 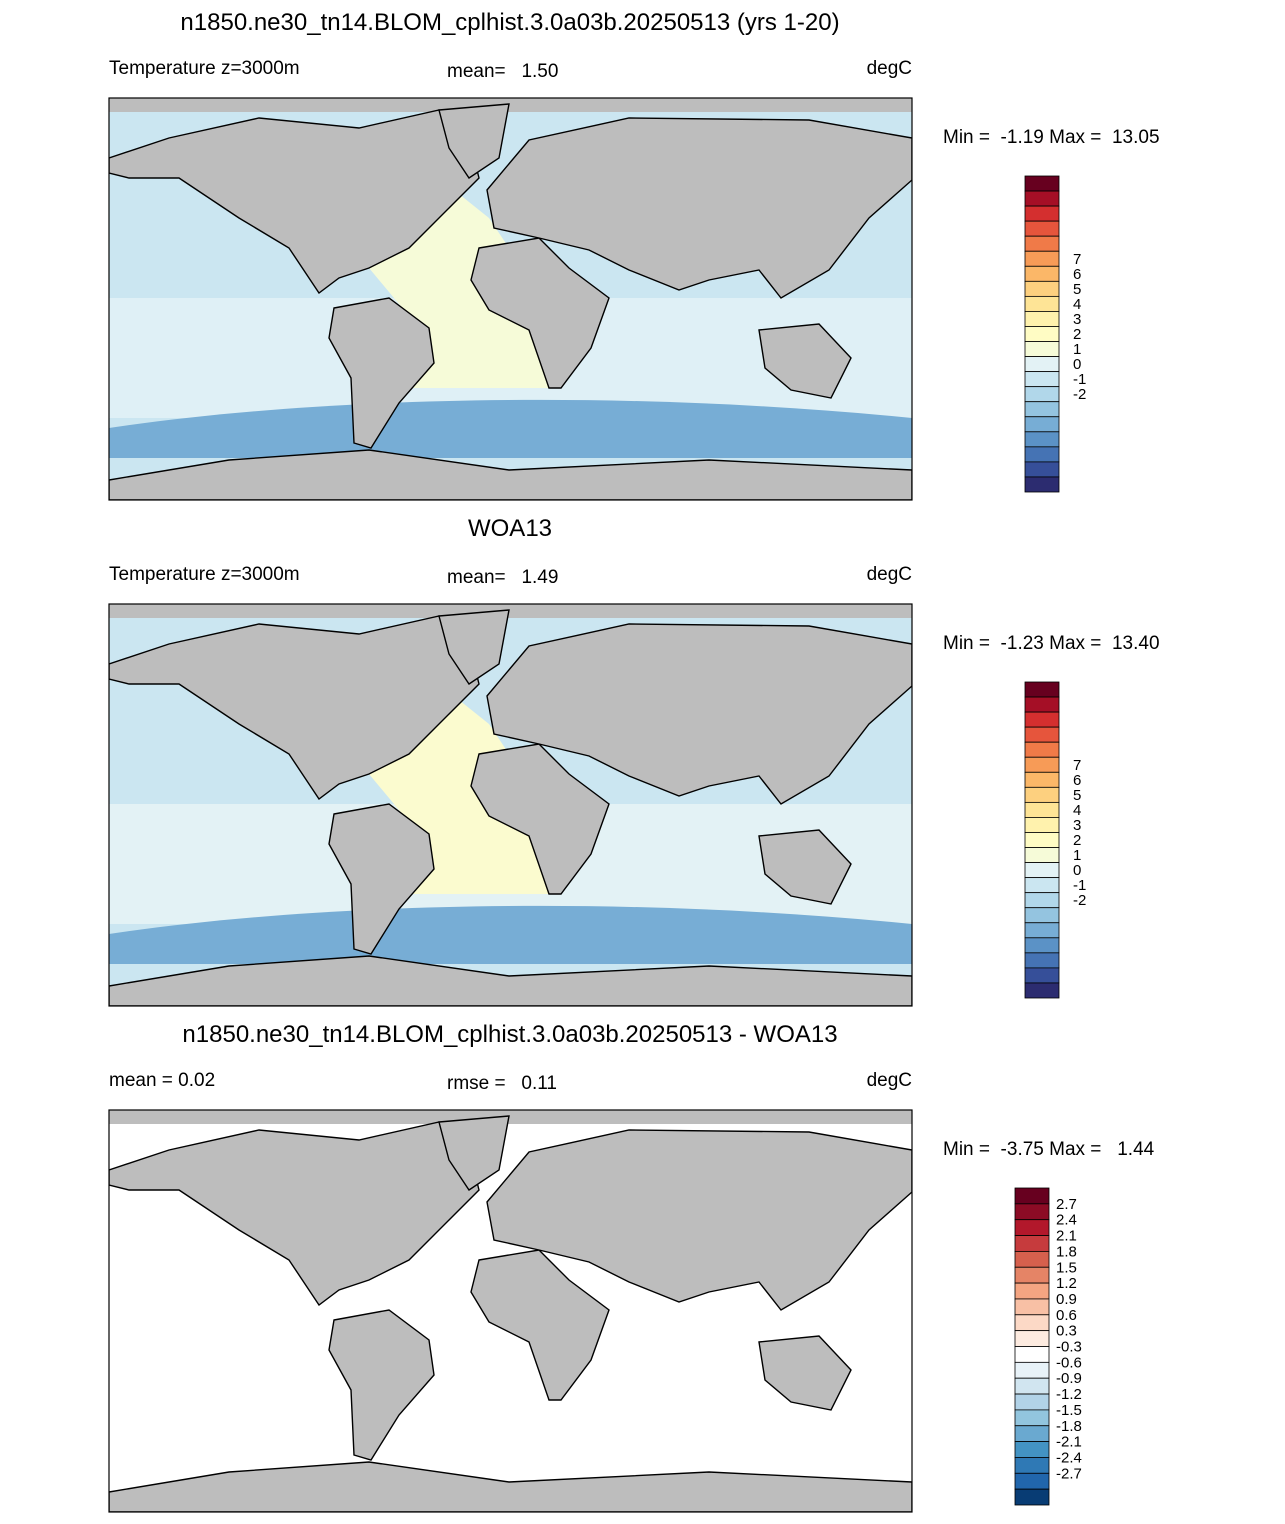 What do you see at coordinates (1079, 885) in the screenshot?
I see `colorbar-label: -1` at bounding box center [1079, 885].